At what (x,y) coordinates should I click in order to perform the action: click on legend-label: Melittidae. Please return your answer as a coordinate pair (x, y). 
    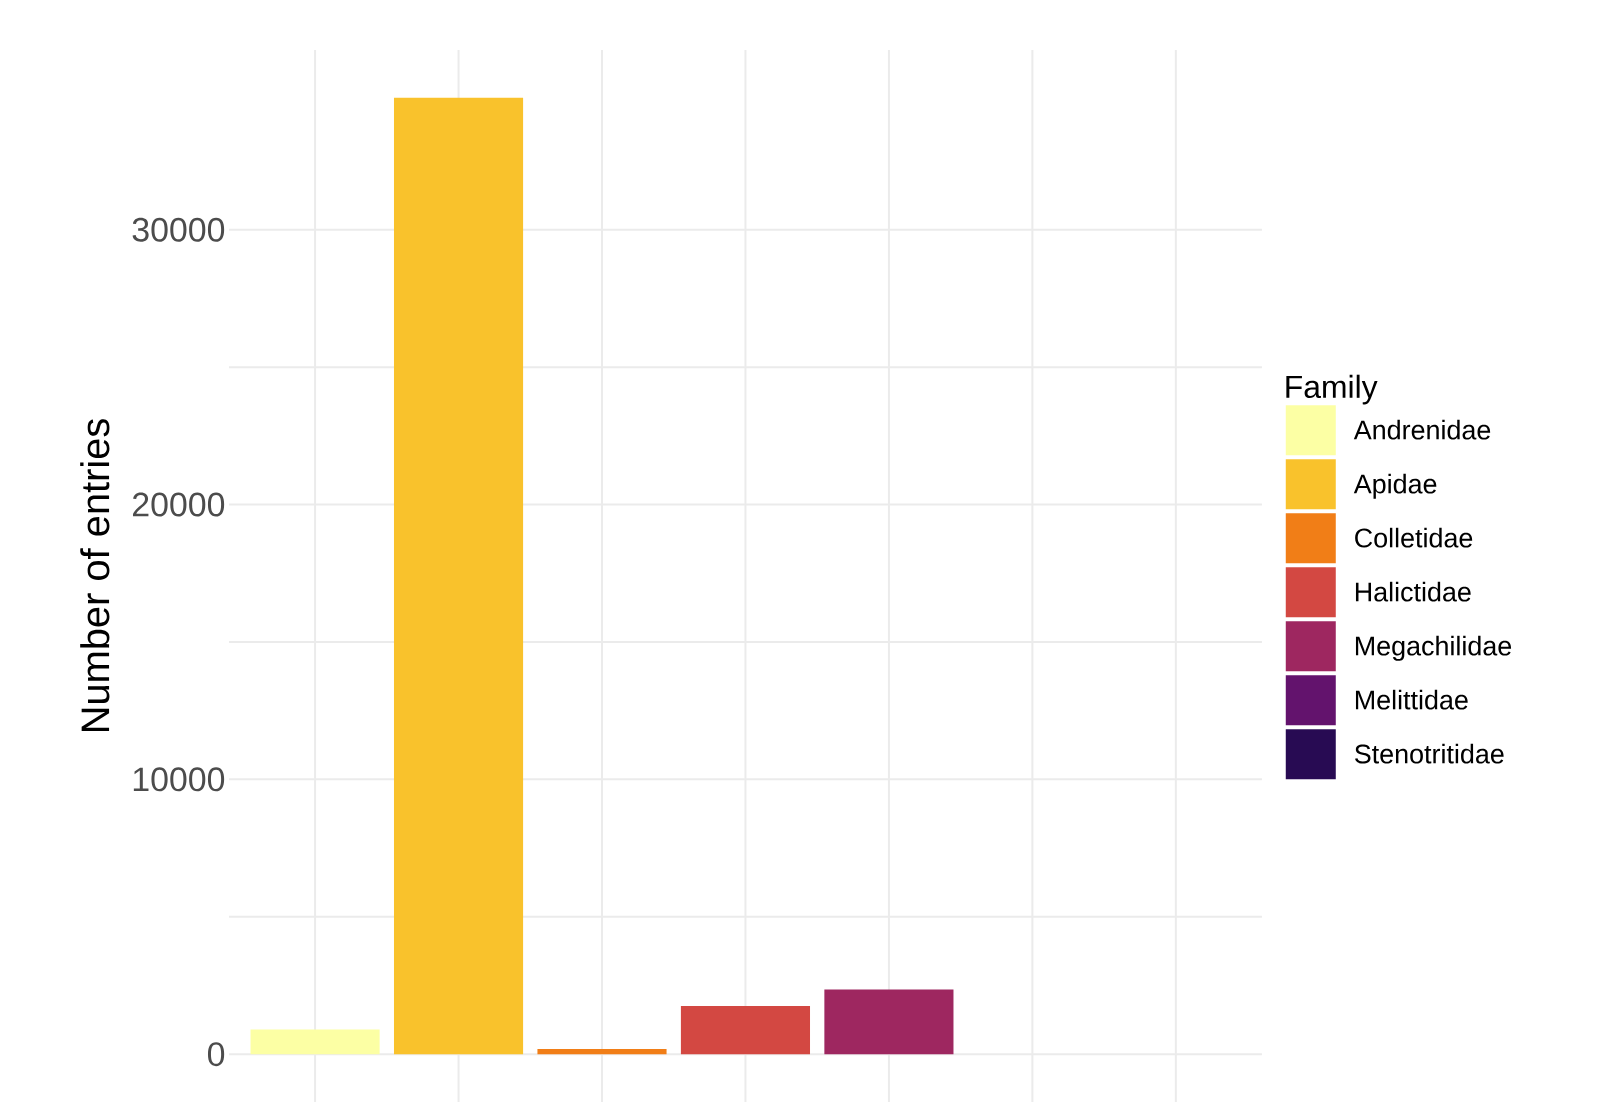
    Looking at the image, I should click on (1411, 699).